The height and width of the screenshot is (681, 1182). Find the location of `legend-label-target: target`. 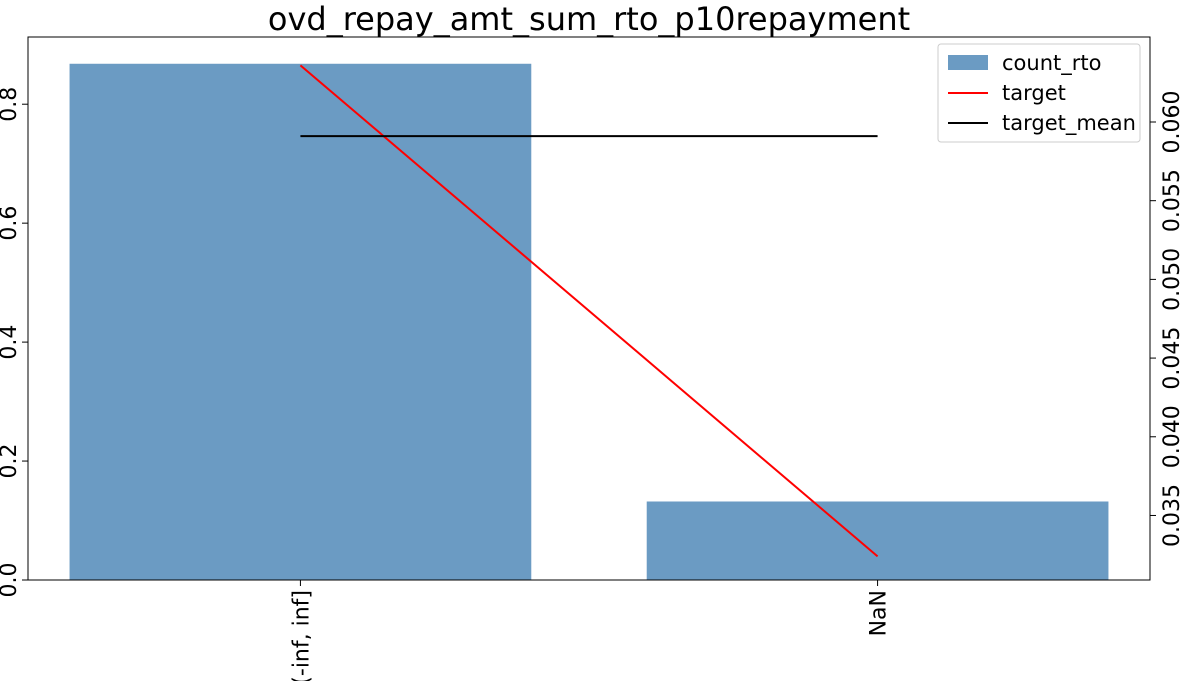

legend-label-target: target is located at coordinates (1034, 93).